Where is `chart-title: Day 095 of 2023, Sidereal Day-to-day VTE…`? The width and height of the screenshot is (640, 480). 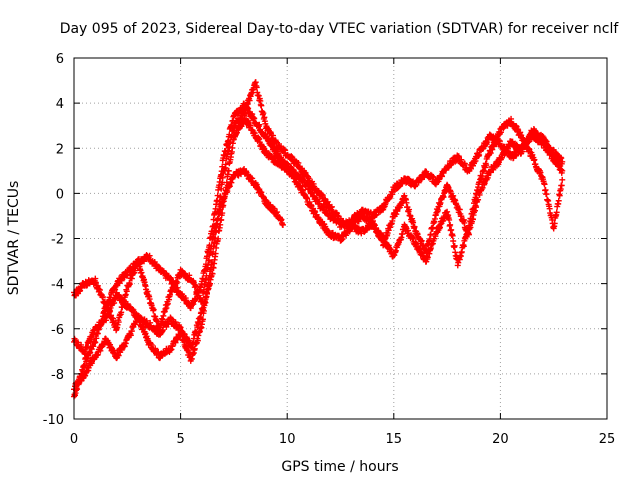
chart-title: Day 095 of 2023, Sidereal Day-to-day VTE… is located at coordinates (340, 29).